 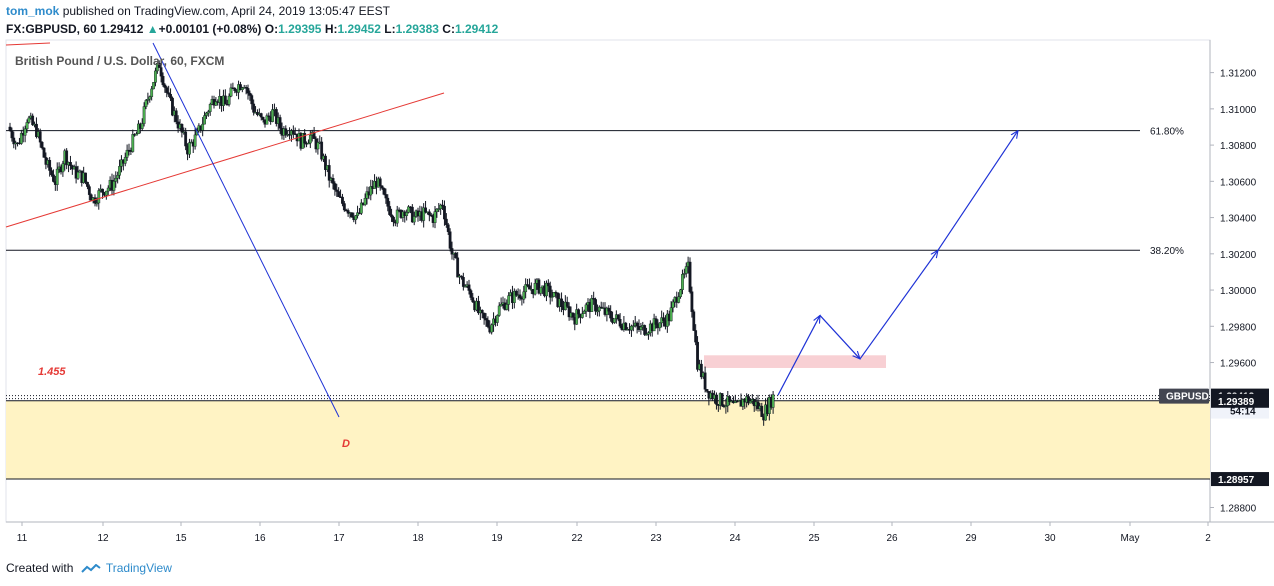 I want to click on level-price-tag, so click(x=1240, y=400).